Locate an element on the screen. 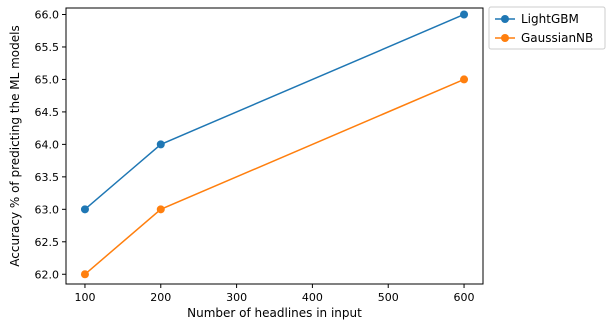  x-tick-label: 500 is located at coordinates (388, 297).